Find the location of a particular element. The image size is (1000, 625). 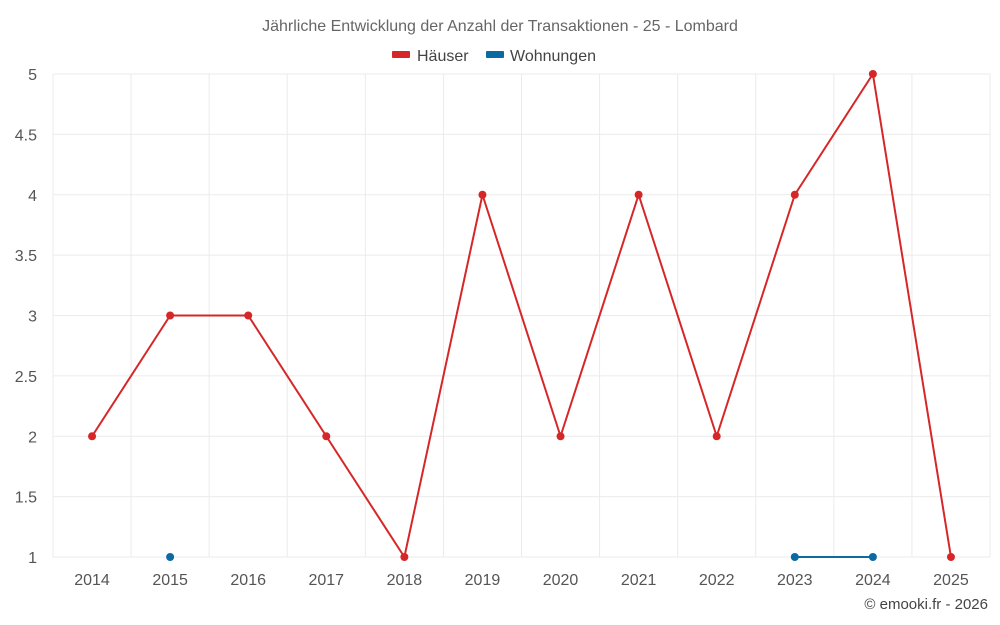

x-tick-label: 2019 is located at coordinates (483, 580).